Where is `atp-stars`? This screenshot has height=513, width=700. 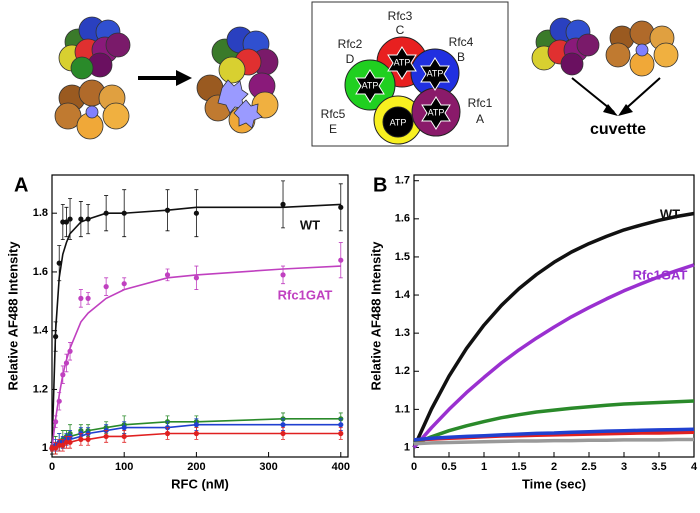
atp-stars is located at coordinates (403, 88).